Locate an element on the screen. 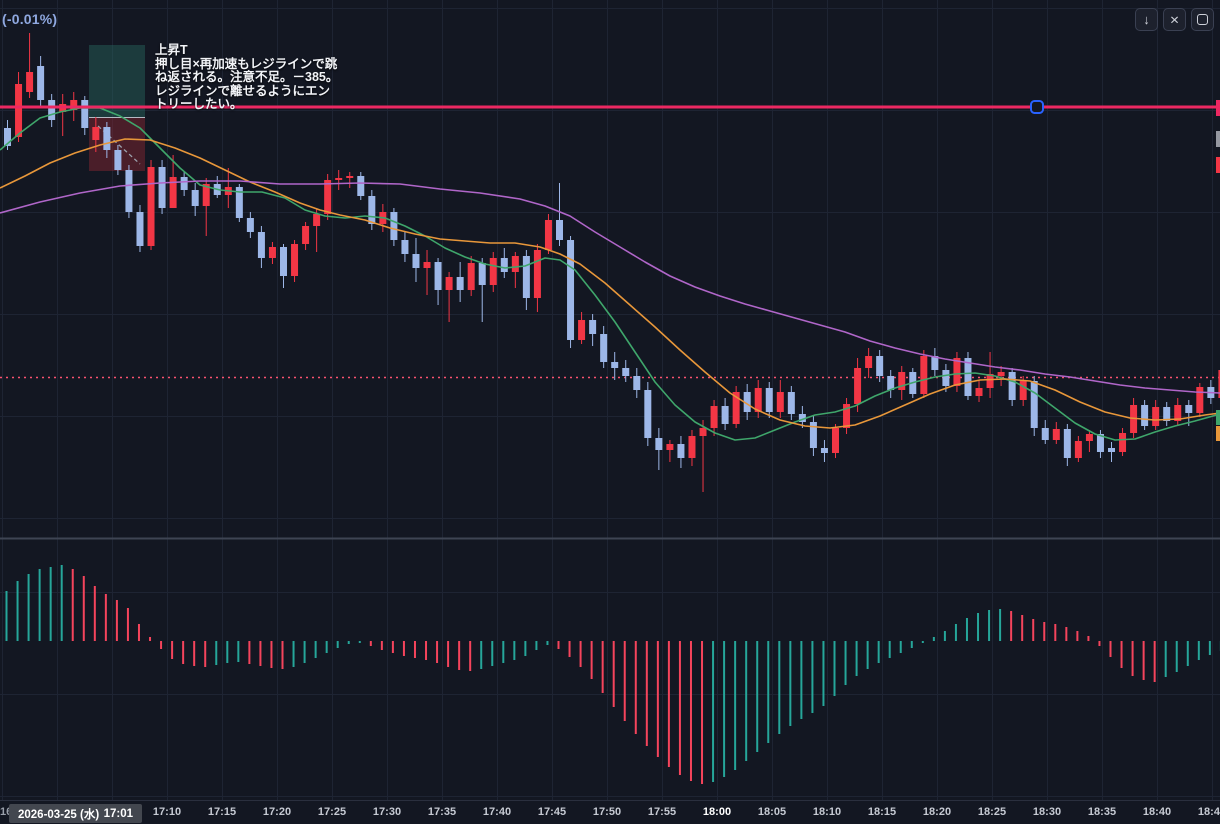 This screenshot has height=824, width=1220. time-axis-label: 17:35 is located at coordinates (442, 812).